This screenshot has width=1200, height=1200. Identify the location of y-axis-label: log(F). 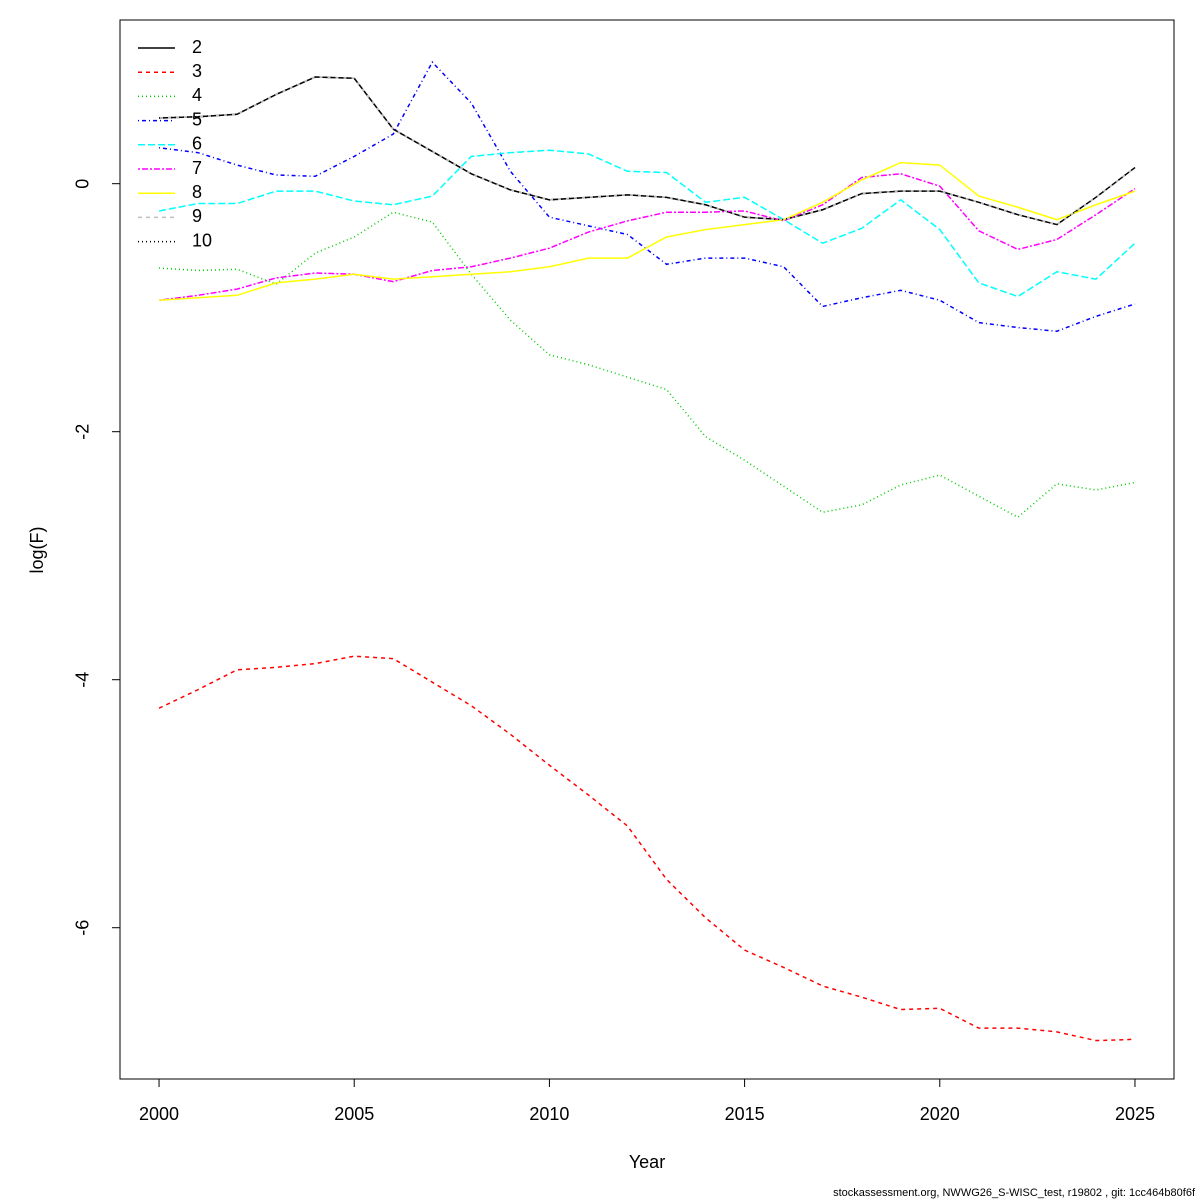
(37, 549).